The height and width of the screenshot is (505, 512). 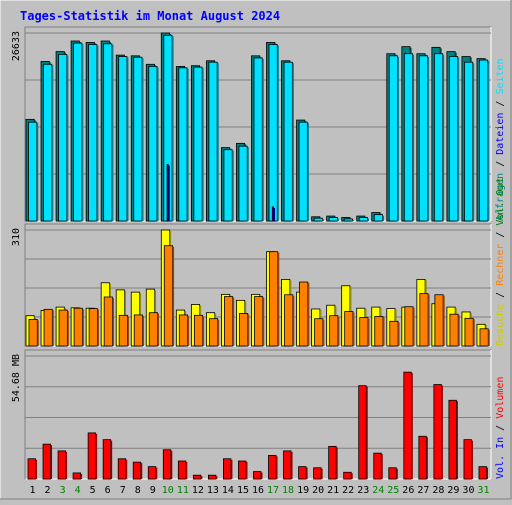 I want to click on day-label-13: 13, so click(x=213, y=490).